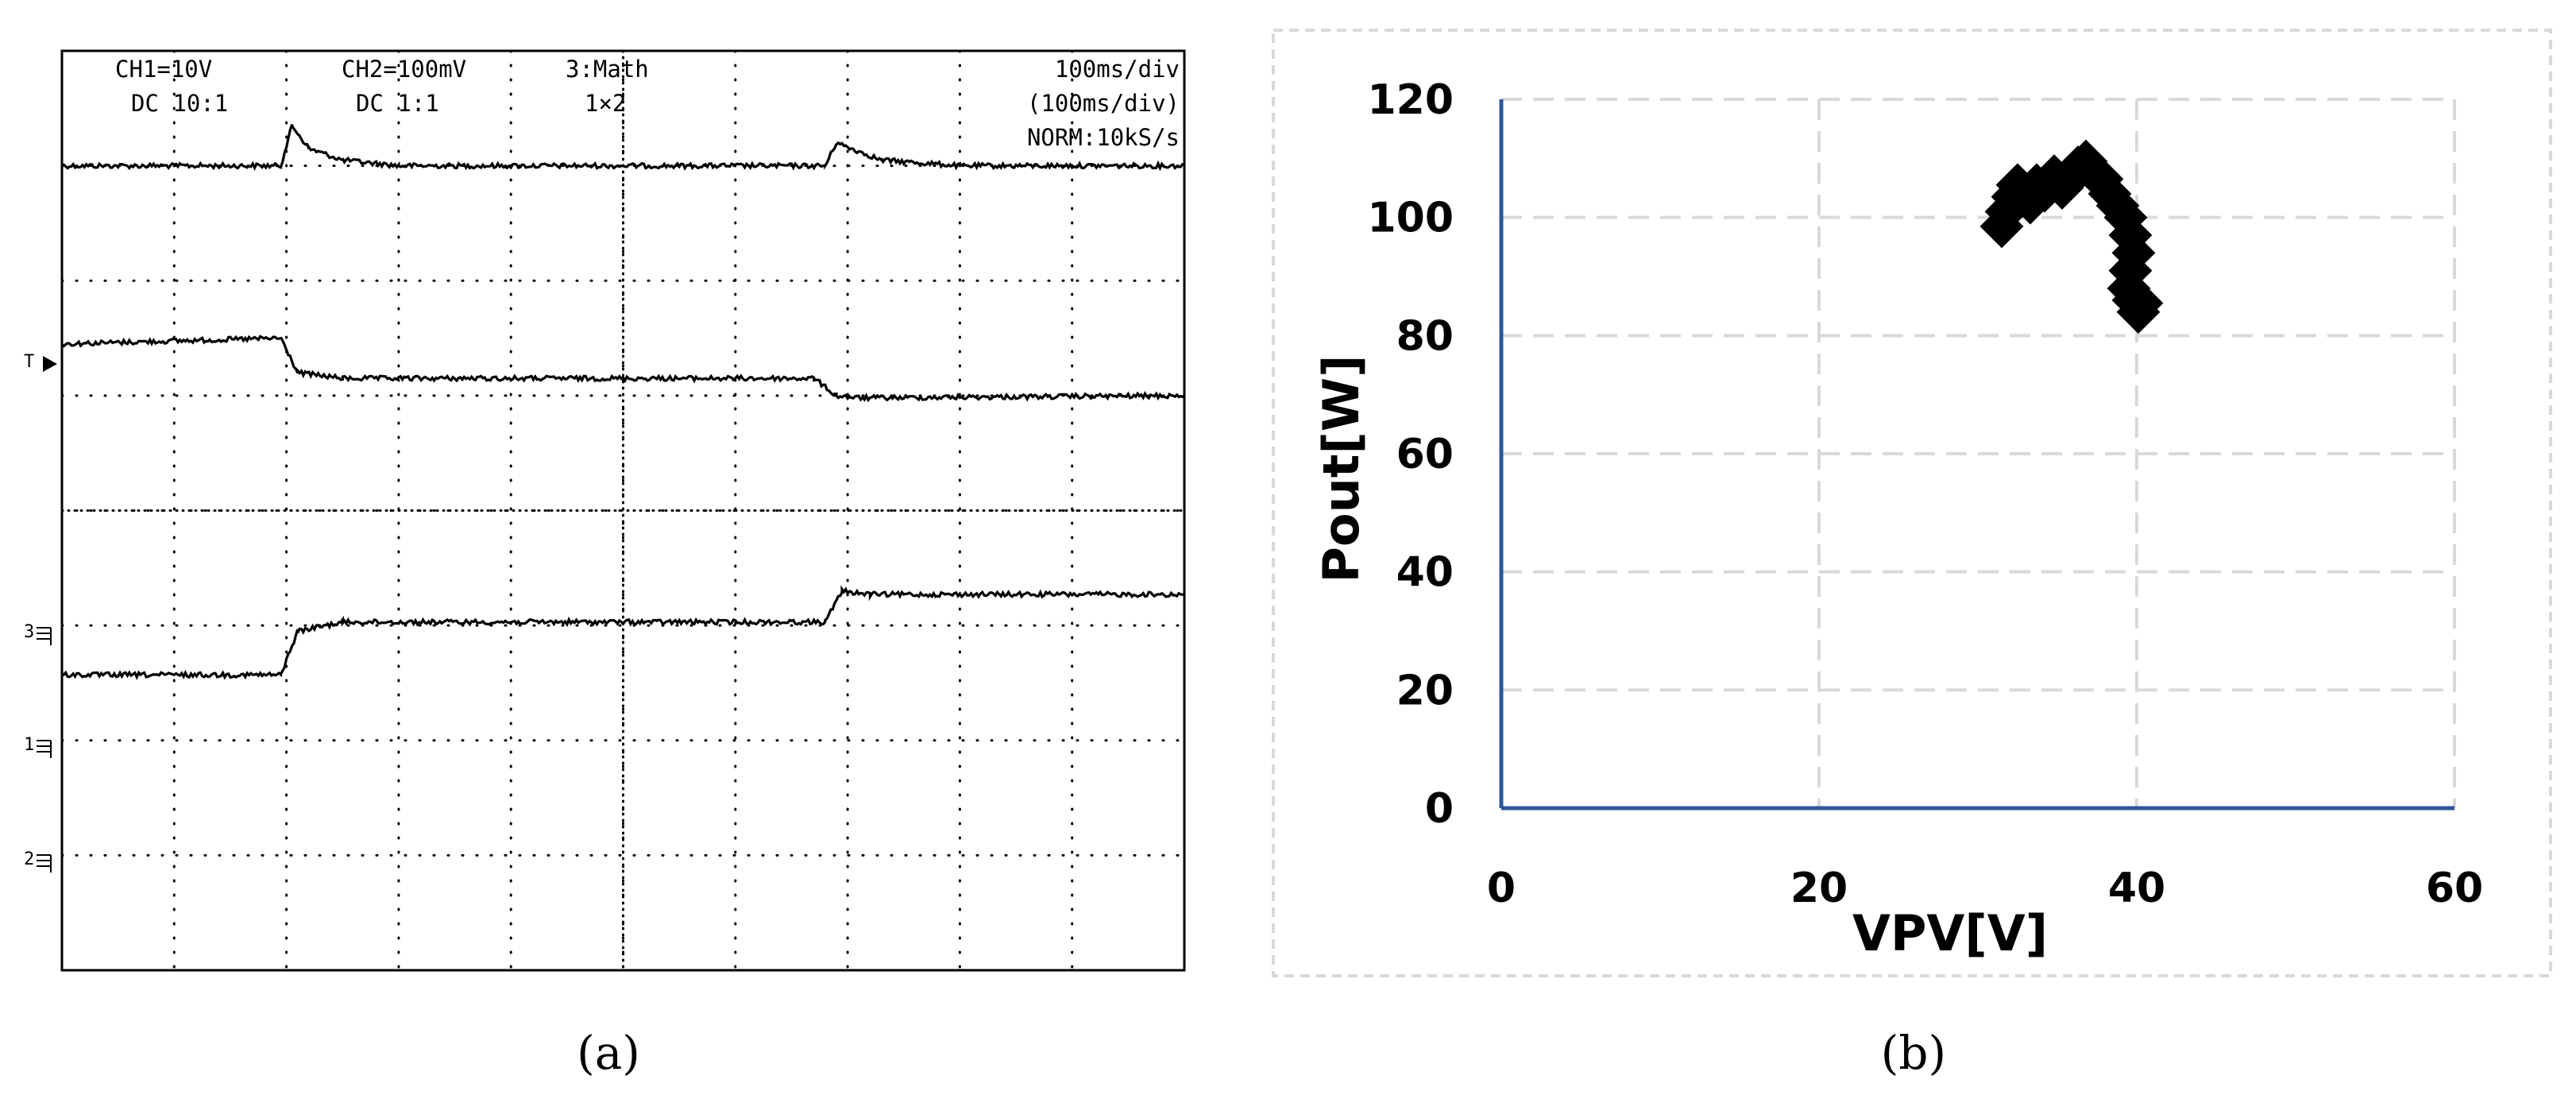 Image resolution: width=2576 pixels, height=1095 pixels. I want to click on y-tick-label: 40, so click(1425, 573).